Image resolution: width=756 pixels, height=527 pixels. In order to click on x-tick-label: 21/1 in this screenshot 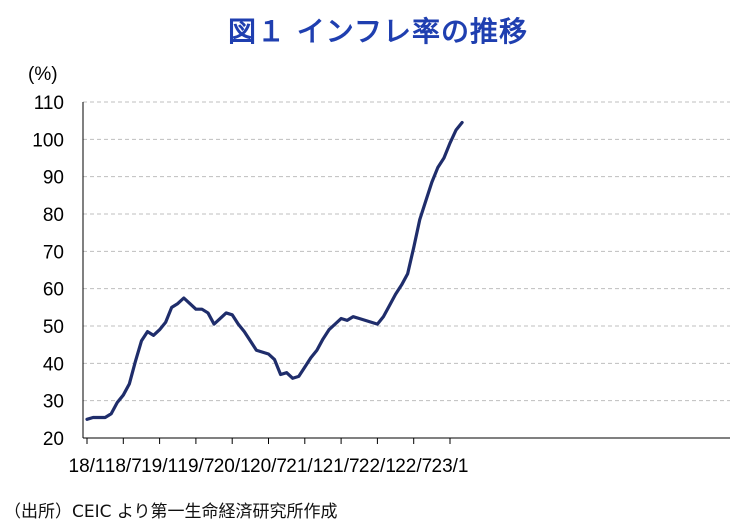, I will do `click(304, 466)`.